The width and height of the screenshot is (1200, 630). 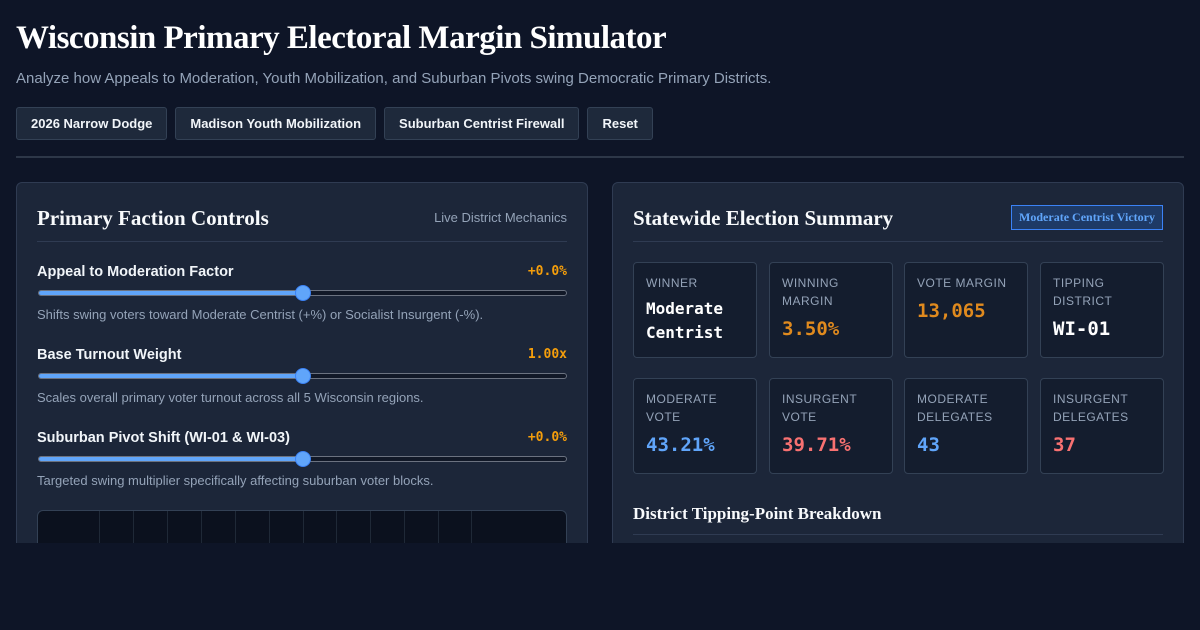 I want to click on stat-value: 43, so click(x=928, y=445).